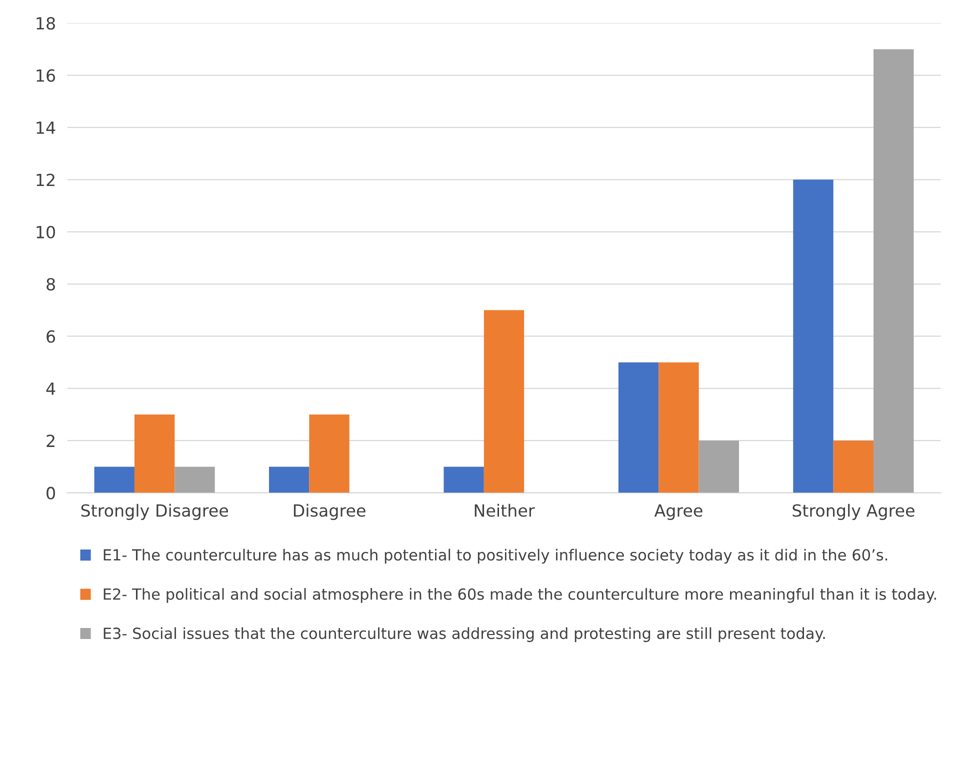 This screenshot has height=770, width=960. I want to click on y-tick-label: 18, so click(45, 23).